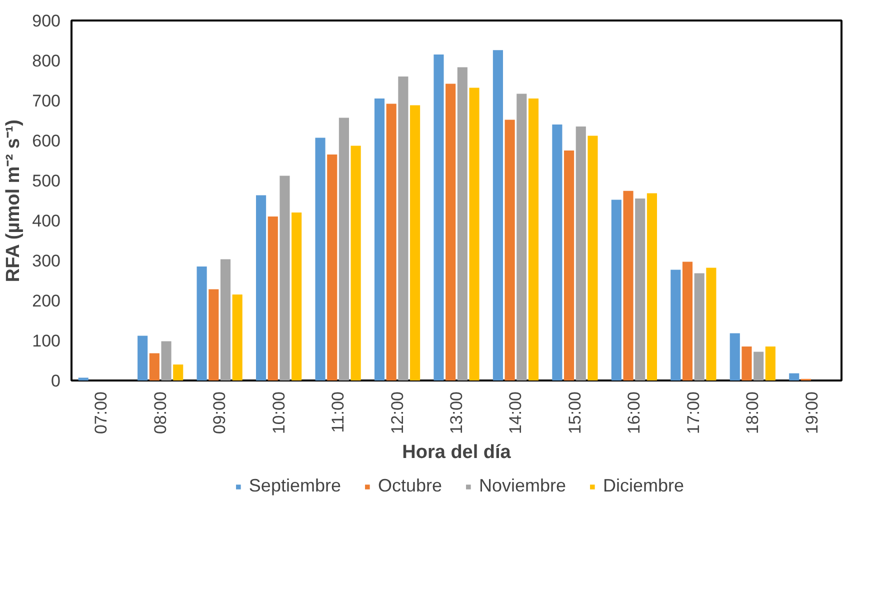  I want to click on y-axis-title: RFA (µmol m⁻² s⁻¹), so click(13, 201).